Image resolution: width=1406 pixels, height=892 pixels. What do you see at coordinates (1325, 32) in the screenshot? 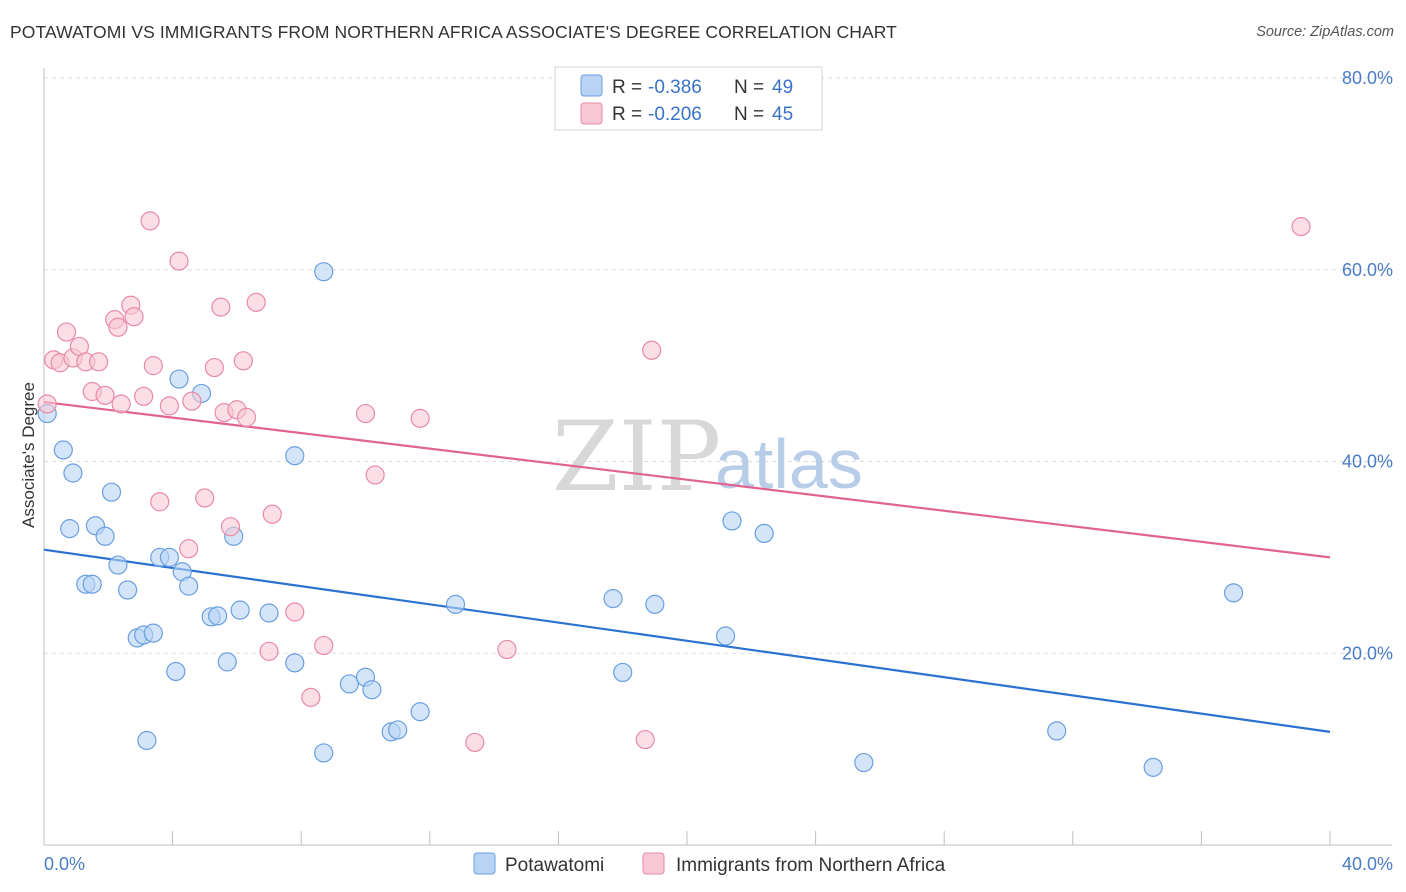
I see `chart-source: Source: ZipAtlas.com` at bounding box center [1325, 32].